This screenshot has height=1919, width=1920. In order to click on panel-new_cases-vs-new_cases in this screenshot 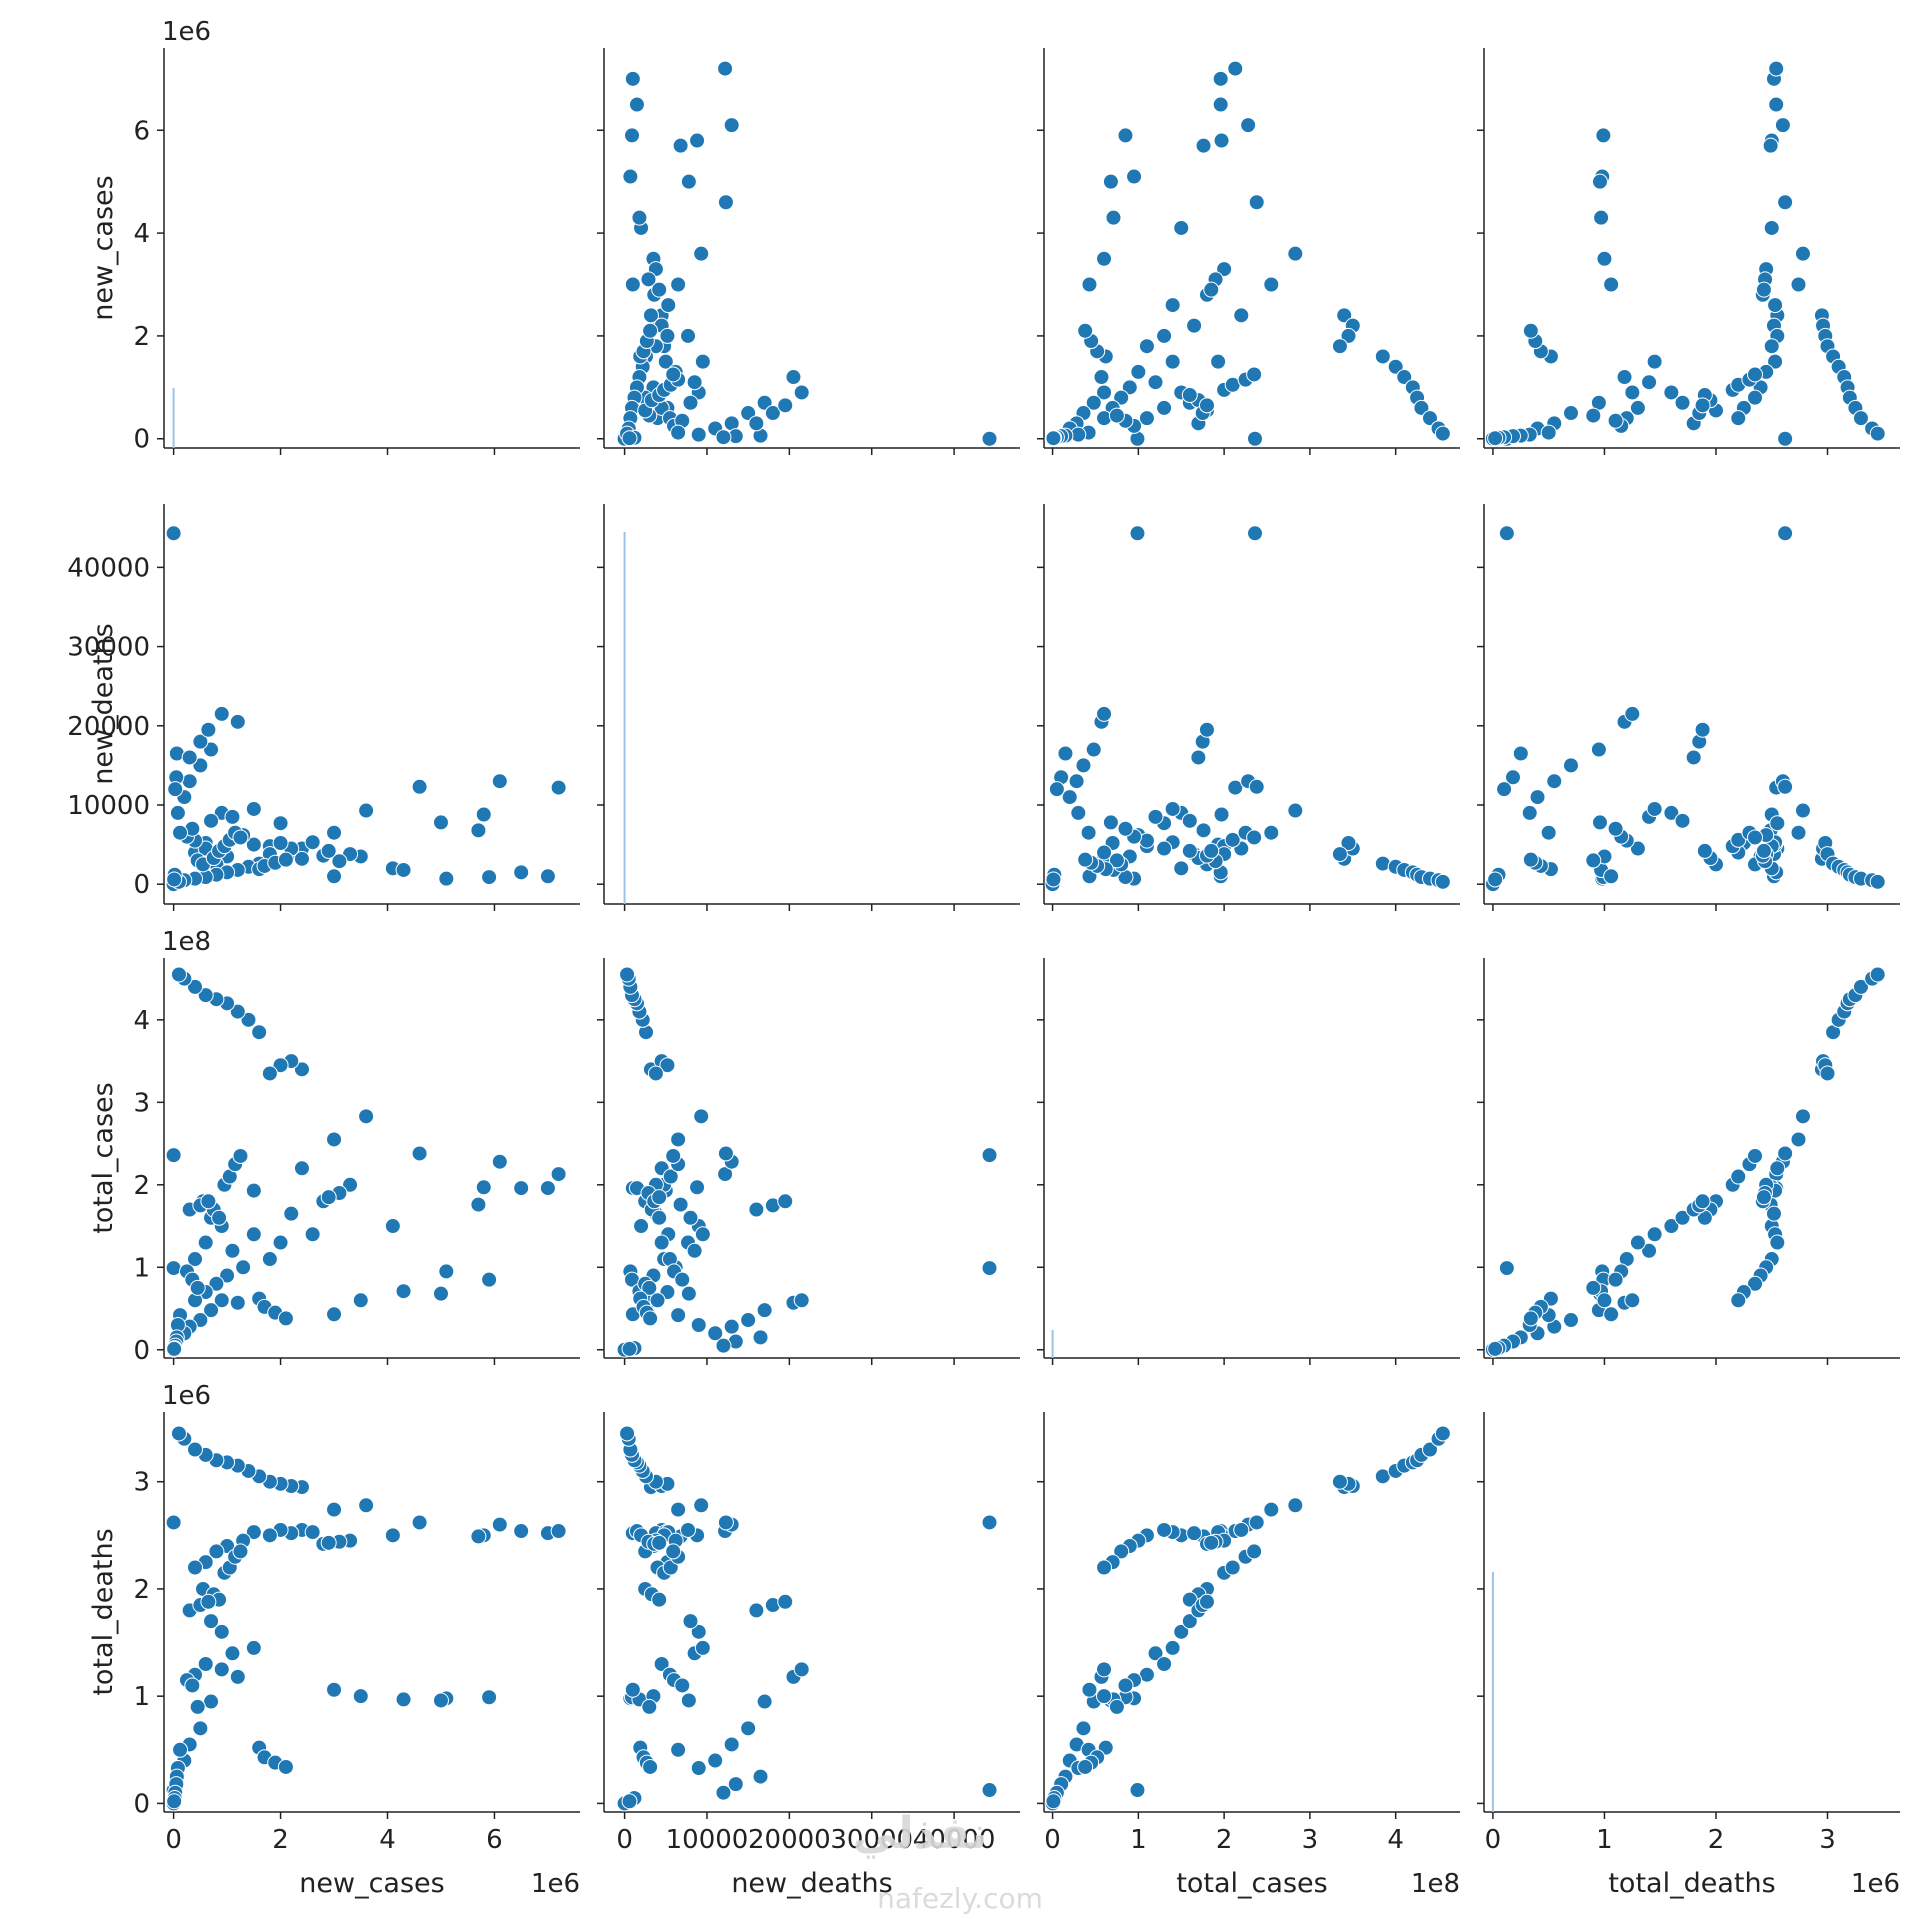, I will do `click(368, 251)`.